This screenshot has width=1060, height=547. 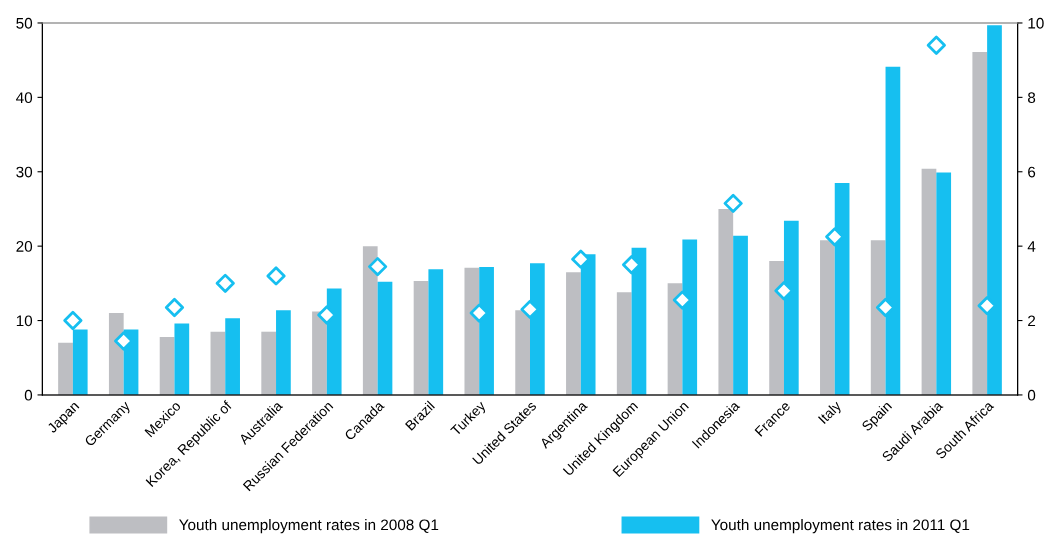 What do you see at coordinates (1031, 395) in the screenshot?
I see `y2-tick-label: 0` at bounding box center [1031, 395].